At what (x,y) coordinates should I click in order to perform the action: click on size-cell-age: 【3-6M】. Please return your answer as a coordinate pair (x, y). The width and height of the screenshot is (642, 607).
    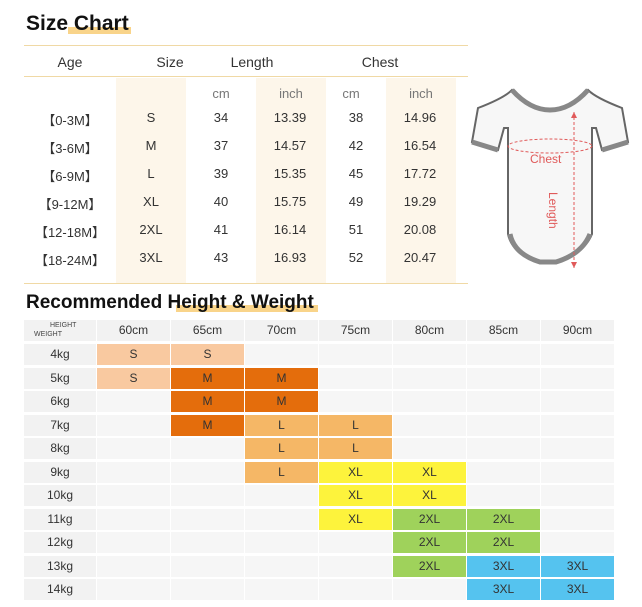
    Looking at the image, I should click on (70, 148).